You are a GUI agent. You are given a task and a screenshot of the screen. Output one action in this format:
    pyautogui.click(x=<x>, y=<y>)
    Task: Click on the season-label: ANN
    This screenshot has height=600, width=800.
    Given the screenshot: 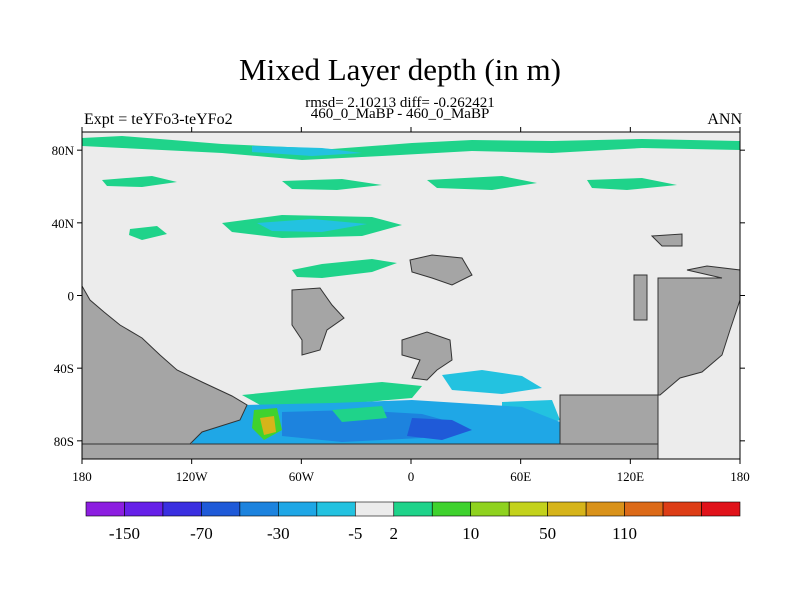 What is the action you would take?
    pyautogui.click(x=724, y=119)
    